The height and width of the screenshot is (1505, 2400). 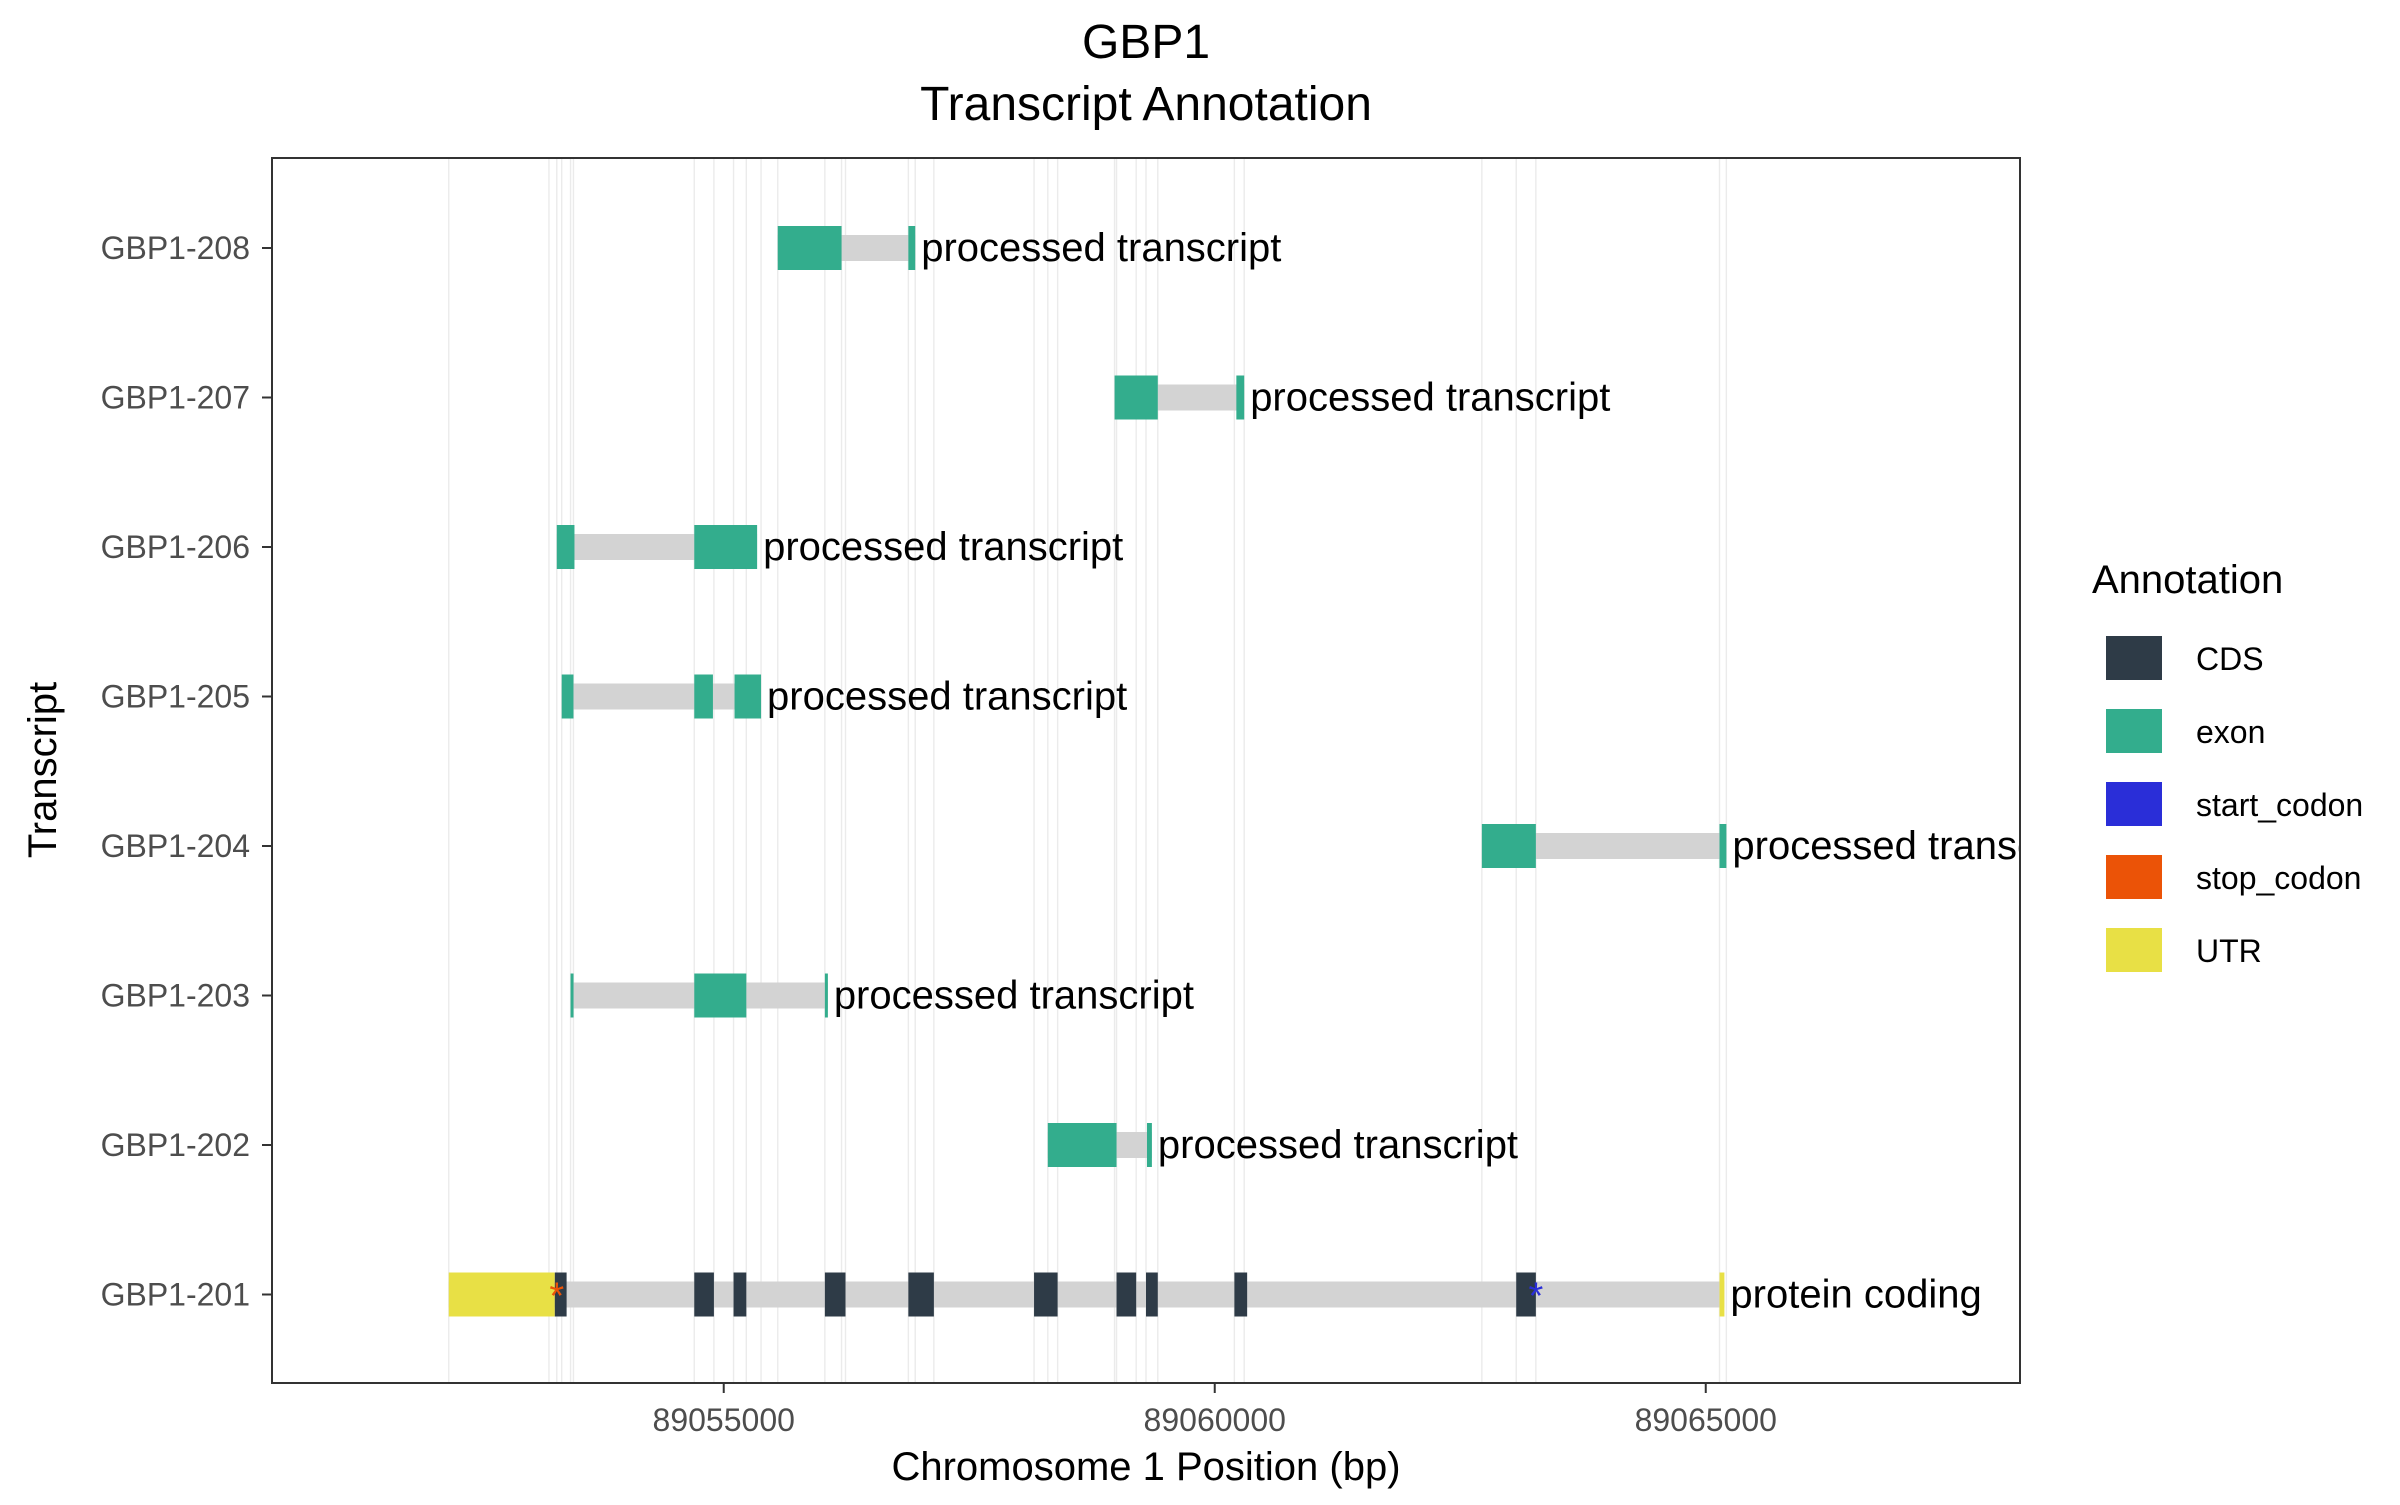 What do you see at coordinates (1535, 1297) in the screenshot?
I see `start-codon-marker: *` at bounding box center [1535, 1297].